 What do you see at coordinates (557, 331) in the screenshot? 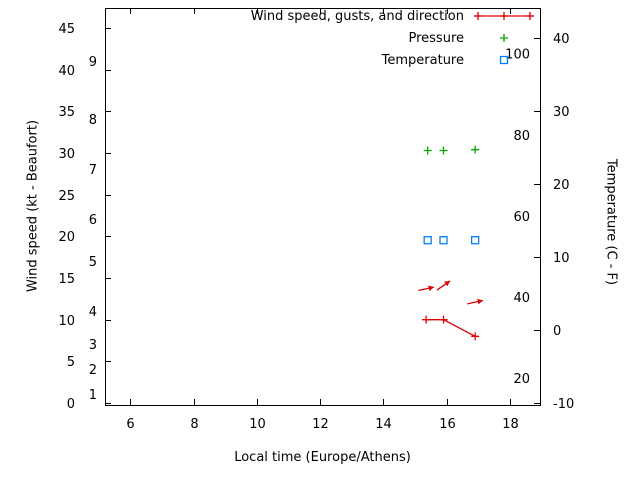
I see `celsius-tick-label: 0` at bounding box center [557, 331].